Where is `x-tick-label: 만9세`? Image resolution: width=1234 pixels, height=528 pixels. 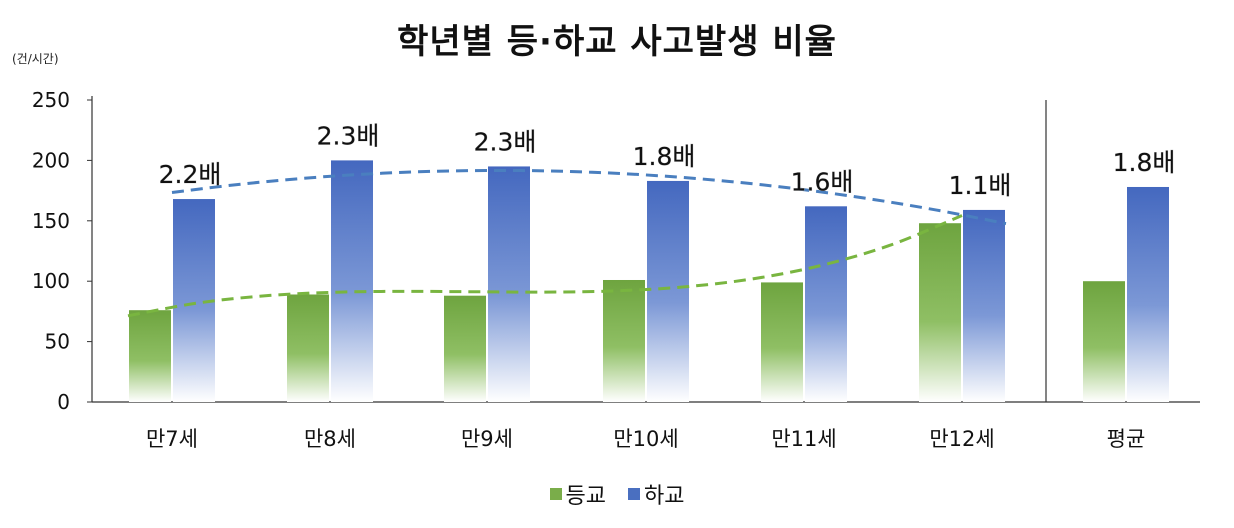
x-tick-label: 만9세 is located at coordinates (487, 439).